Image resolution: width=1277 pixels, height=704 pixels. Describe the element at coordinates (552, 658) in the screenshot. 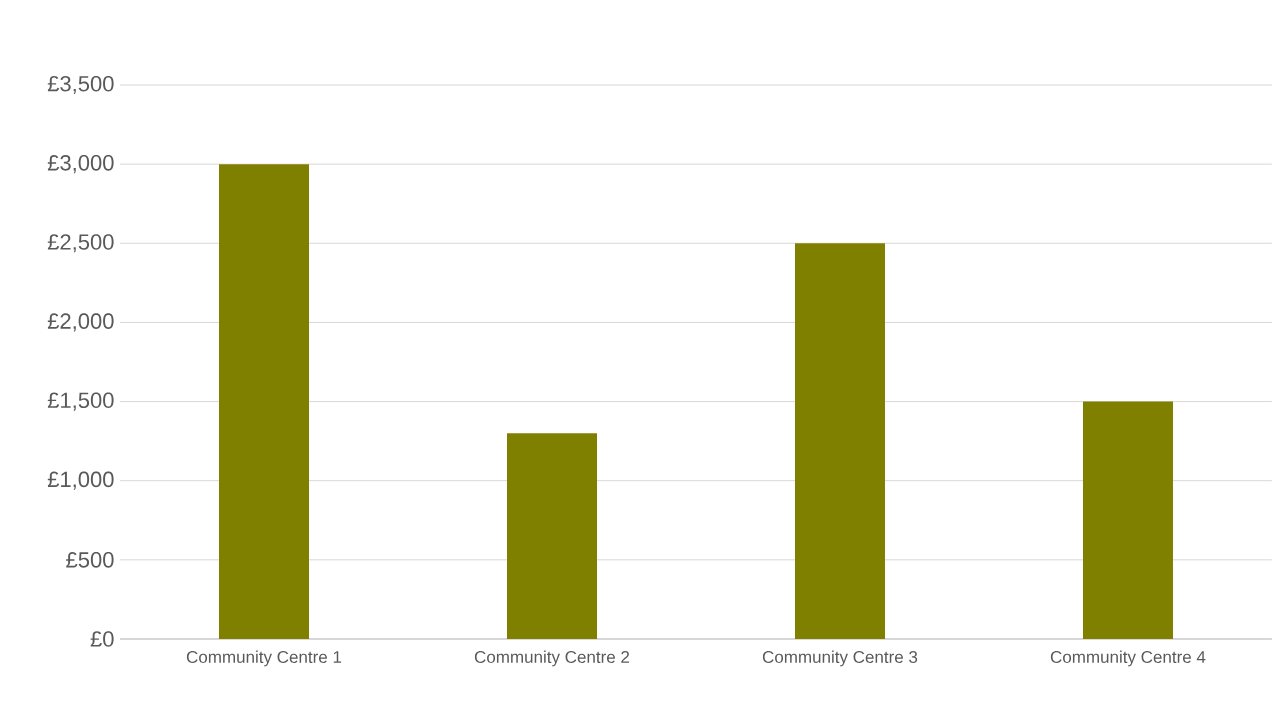

I see `x-tick-label: Community Centre 2` at that location.